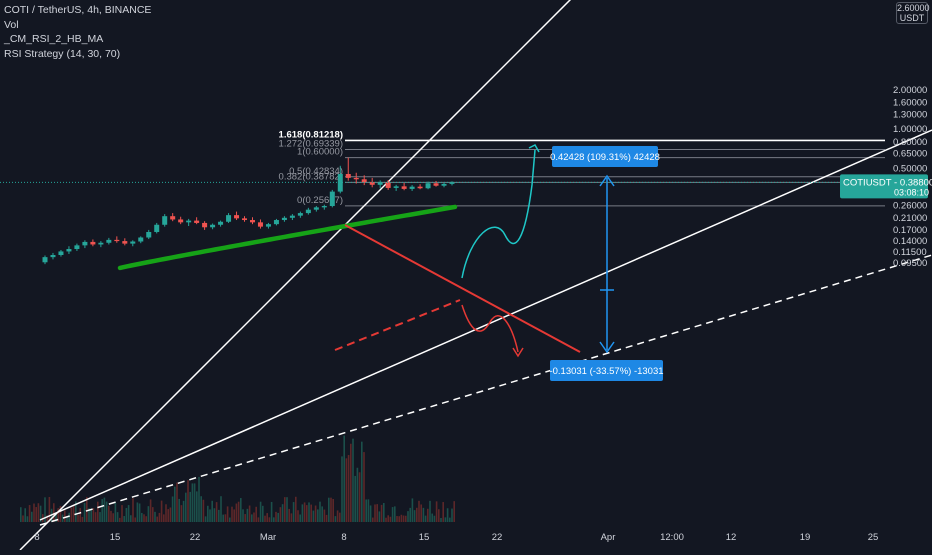  Describe the element at coordinates (311, 134) in the screenshot. I see `fib-level-label: 1.618(0.81218)` at that location.